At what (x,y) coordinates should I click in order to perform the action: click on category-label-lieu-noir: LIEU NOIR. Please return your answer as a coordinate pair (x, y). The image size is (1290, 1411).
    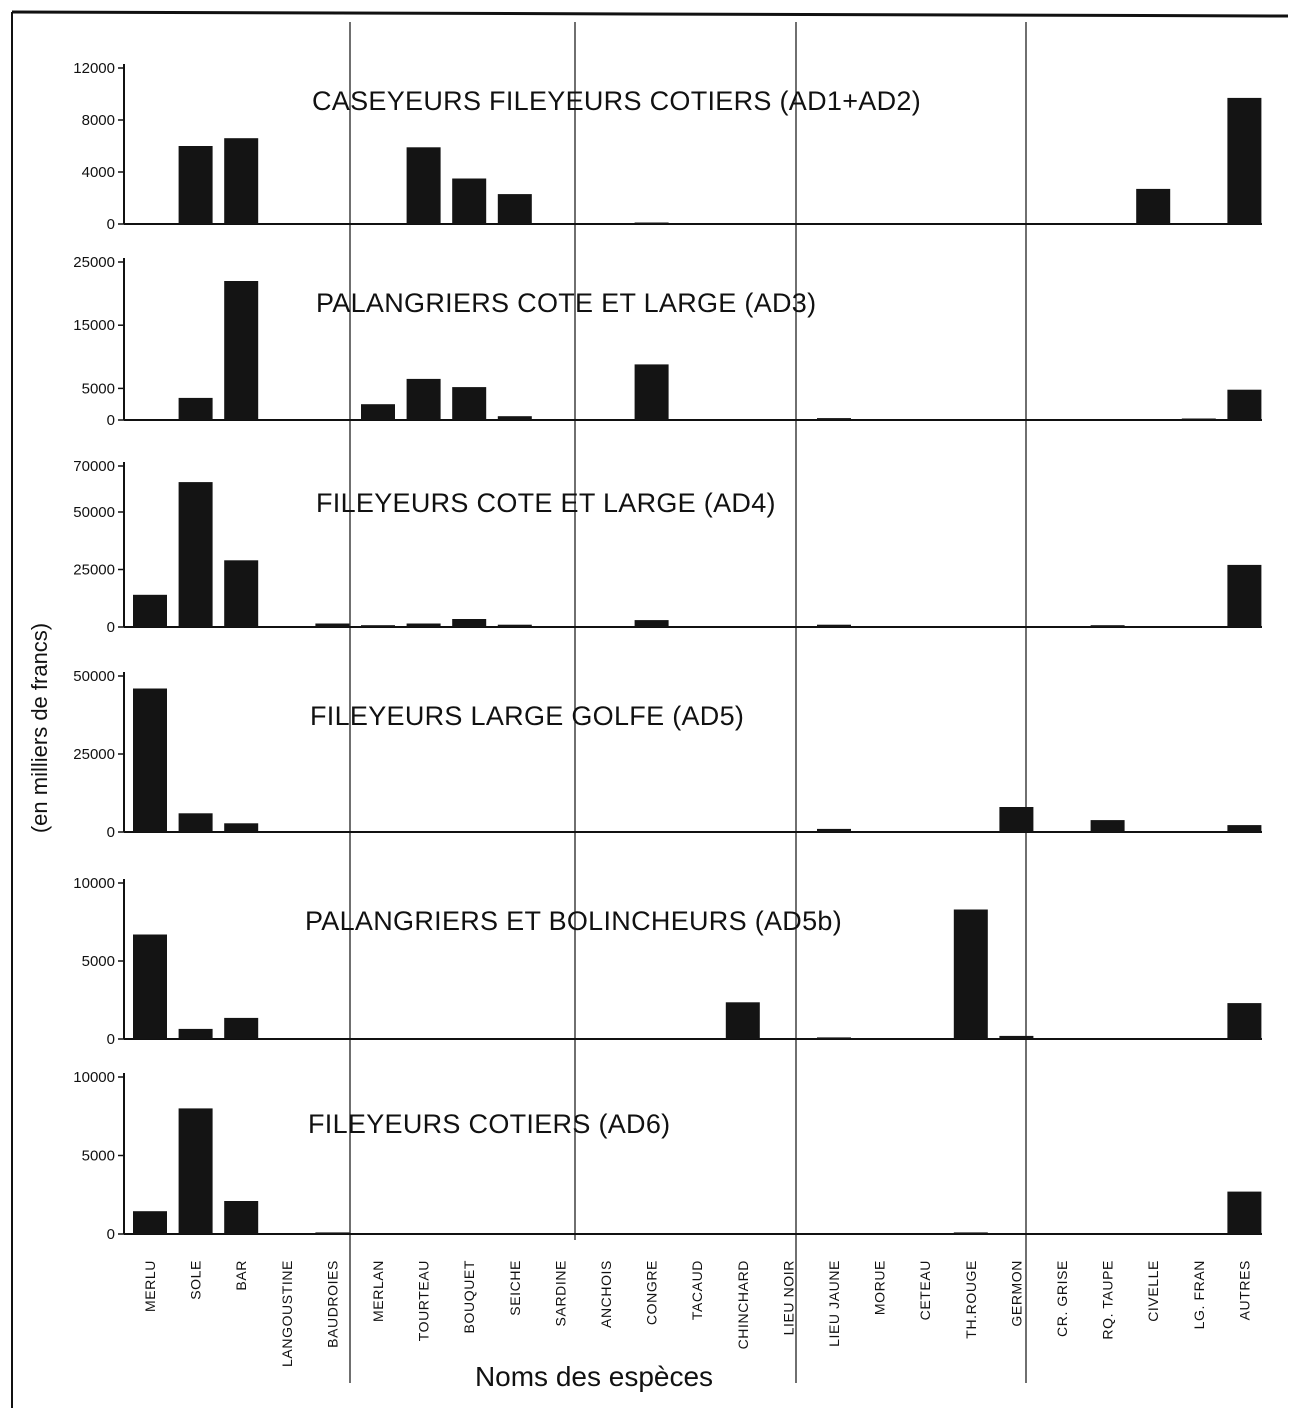
    Looking at the image, I should click on (788, 1297).